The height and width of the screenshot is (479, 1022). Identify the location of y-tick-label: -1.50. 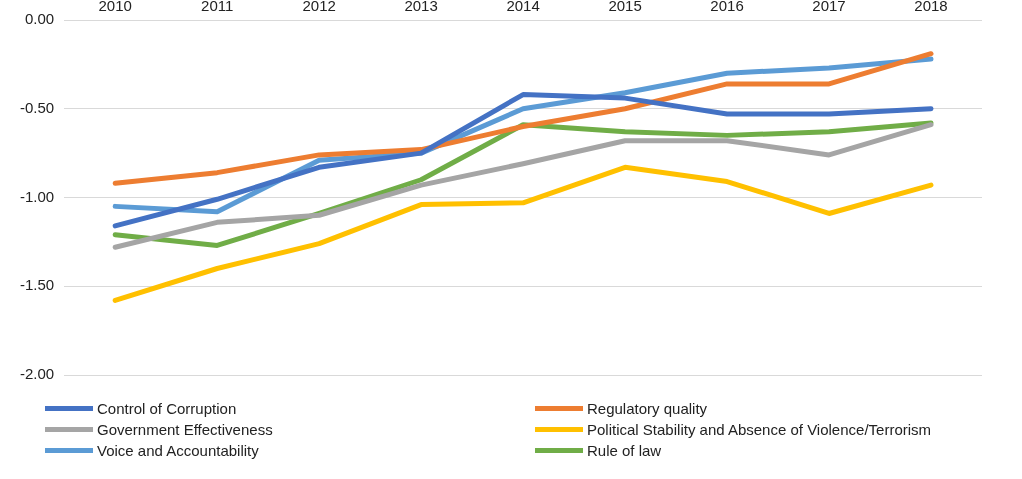
(37, 285).